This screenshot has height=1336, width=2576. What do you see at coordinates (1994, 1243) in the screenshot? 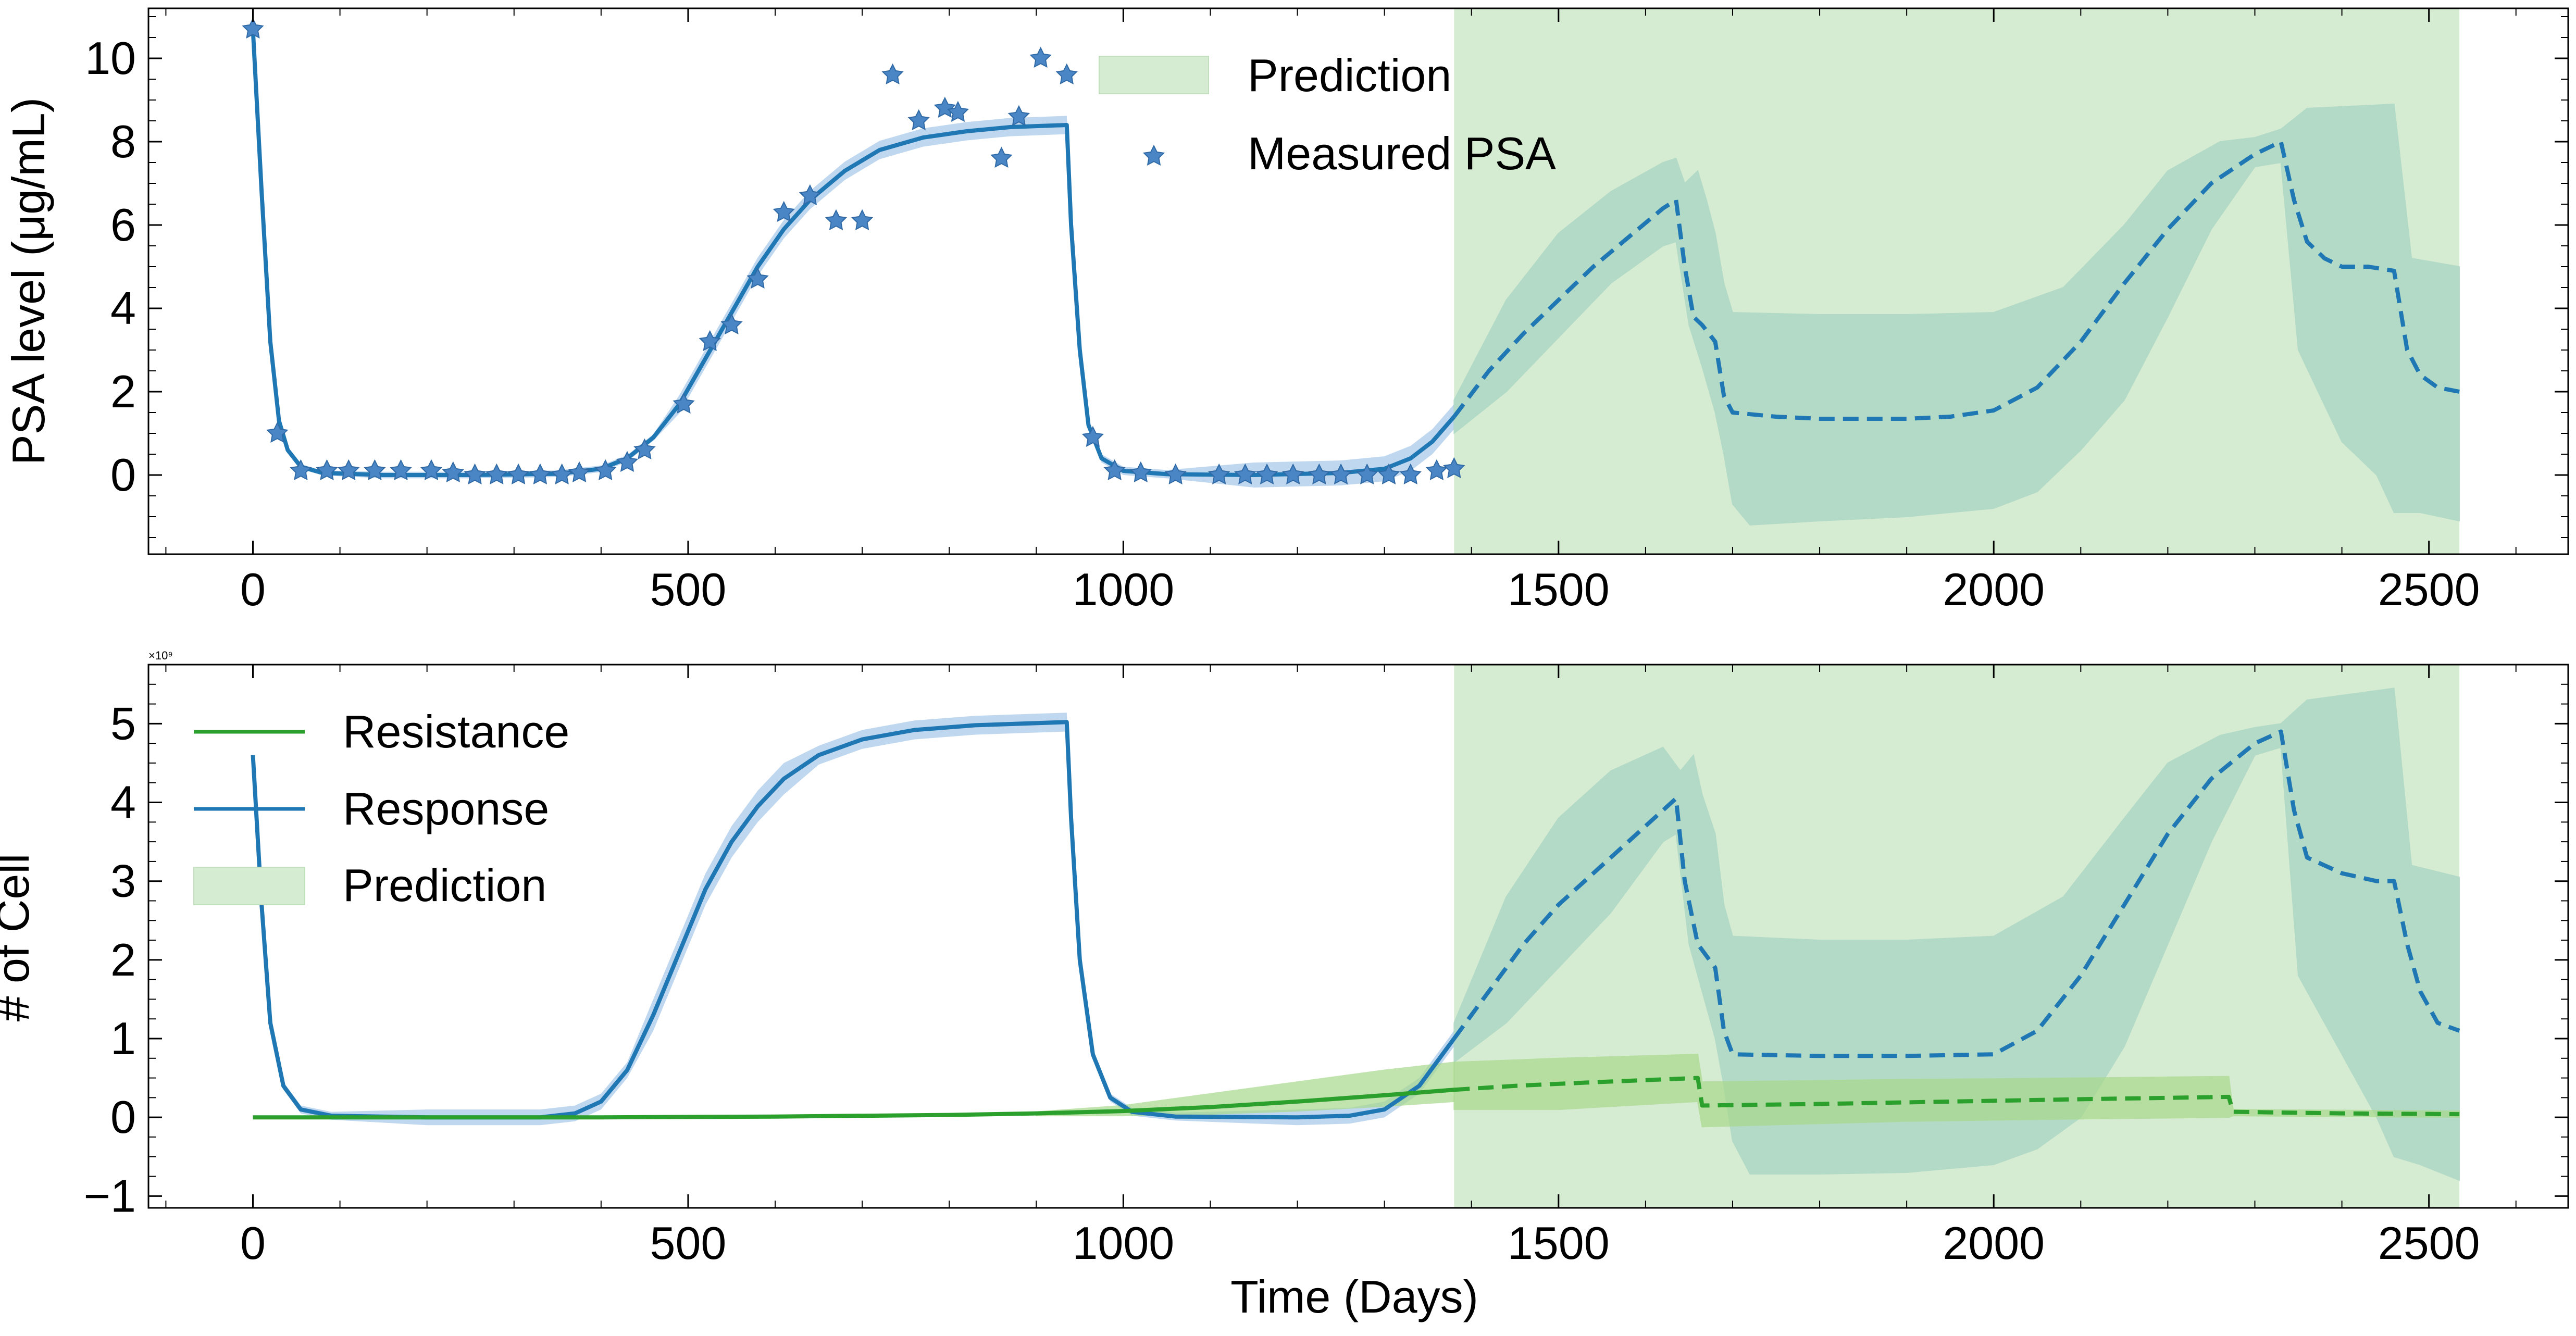
I see `cell-x-tick-label: 2000` at bounding box center [1994, 1243].